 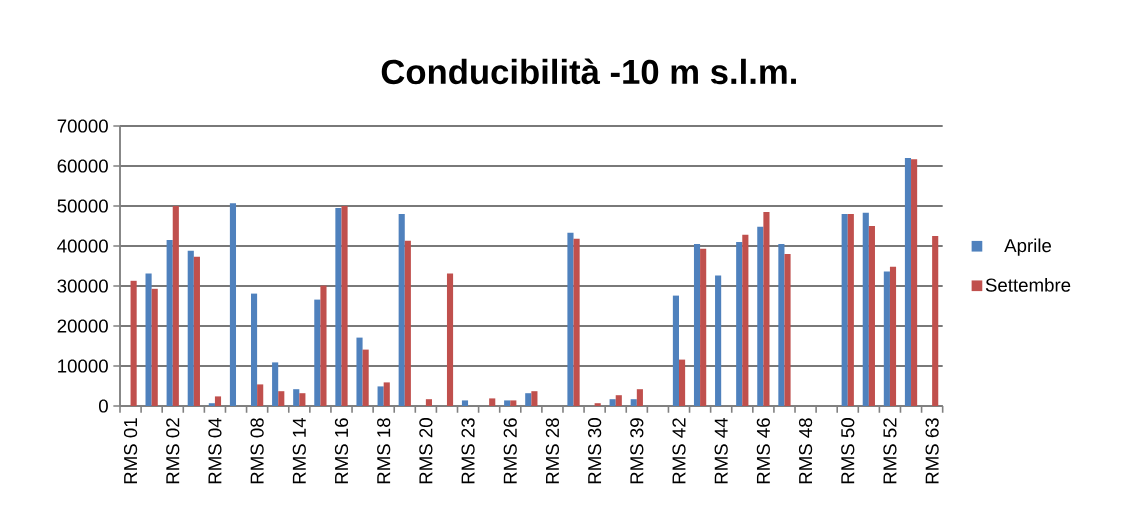 I want to click on x-tick-label: RMS 39, so click(x=637, y=451).